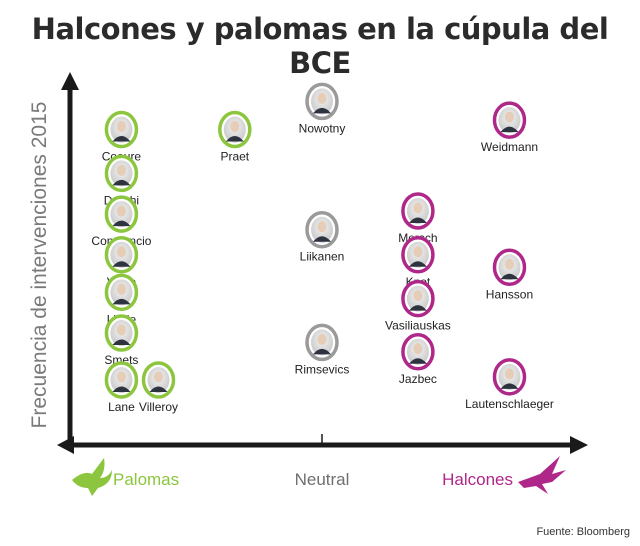  Describe the element at coordinates (121, 407) in the screenshot. I see `point-label: Lane` at that location.